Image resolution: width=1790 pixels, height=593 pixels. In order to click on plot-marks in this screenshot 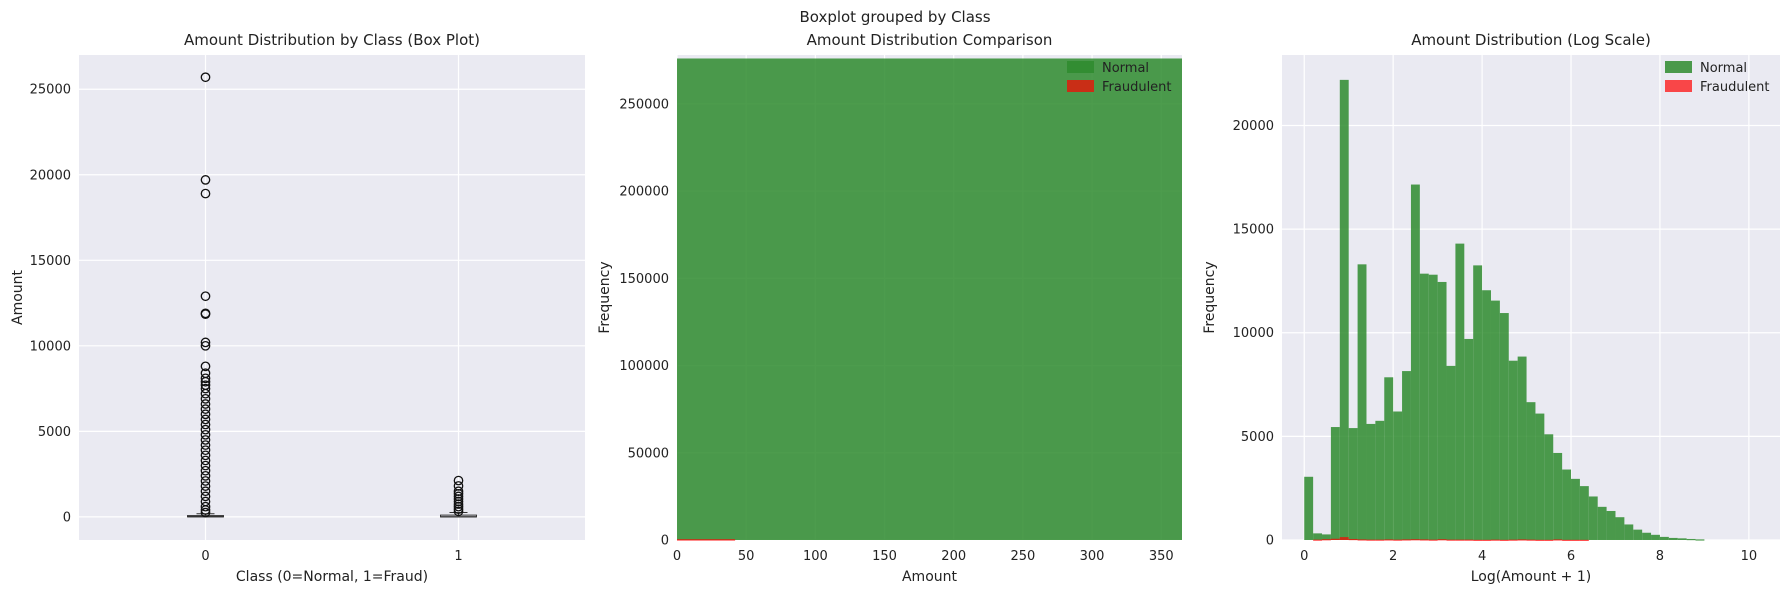, I will do `click(332, 295)`.